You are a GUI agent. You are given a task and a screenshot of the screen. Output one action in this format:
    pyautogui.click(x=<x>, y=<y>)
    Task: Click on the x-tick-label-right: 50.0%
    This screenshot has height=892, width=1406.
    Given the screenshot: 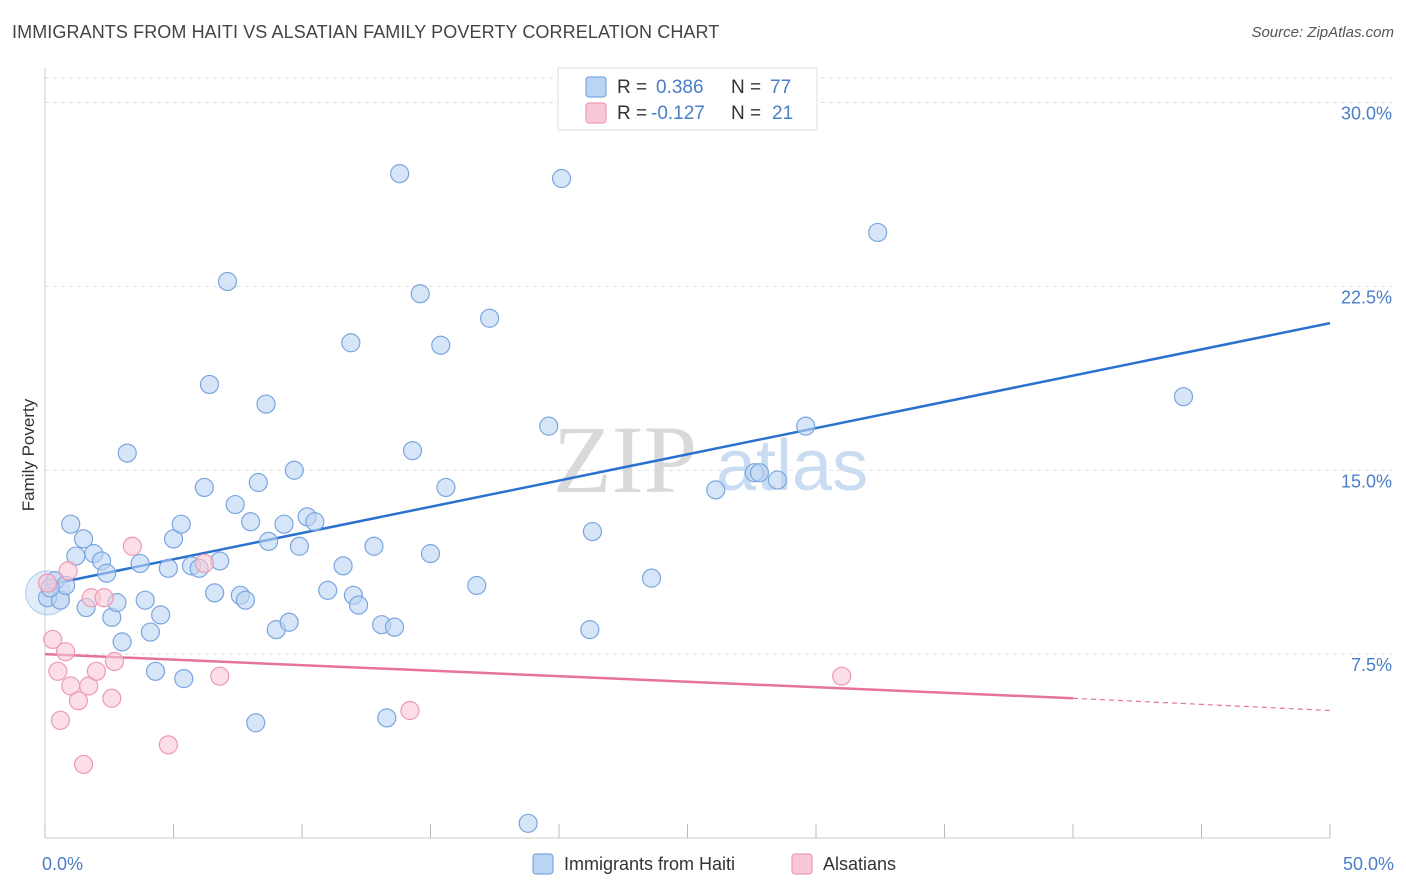 What is the action you would take?
    pyautogui.click(x=1368, y=864)
    